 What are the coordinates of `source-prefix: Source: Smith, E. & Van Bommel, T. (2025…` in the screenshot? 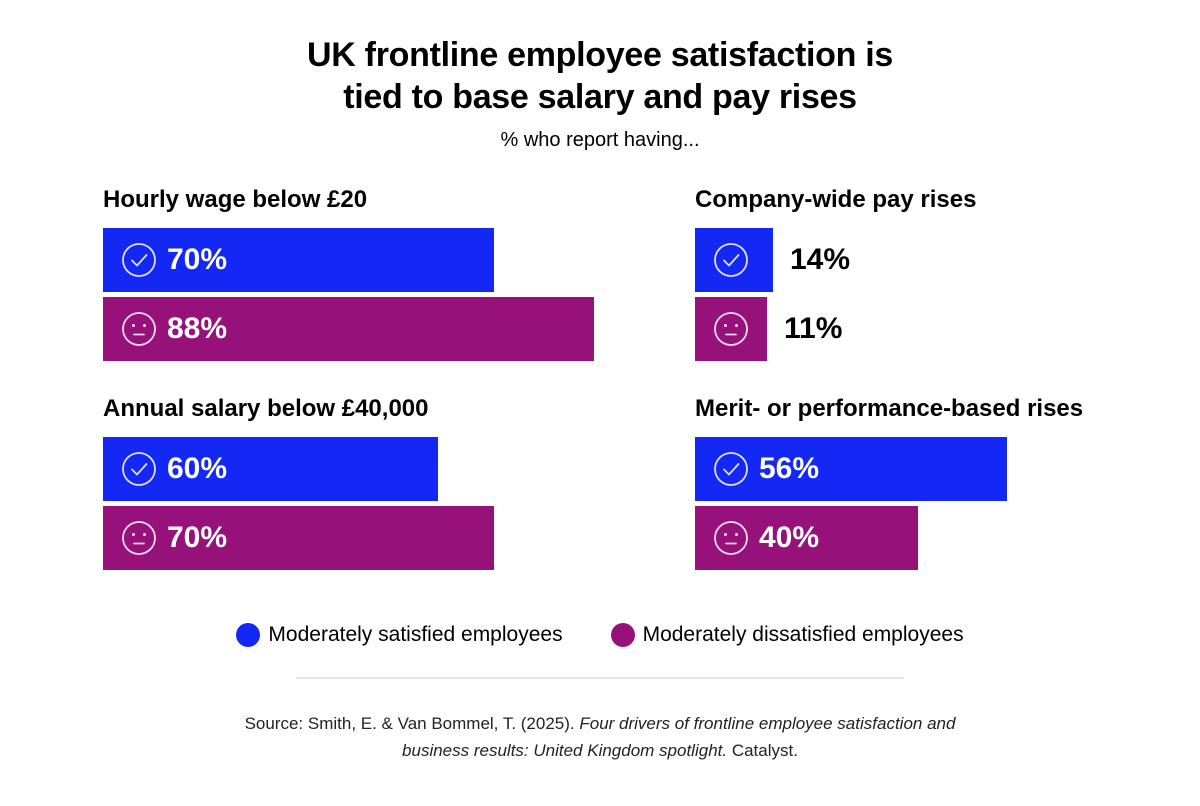 It's located at (412, 723).